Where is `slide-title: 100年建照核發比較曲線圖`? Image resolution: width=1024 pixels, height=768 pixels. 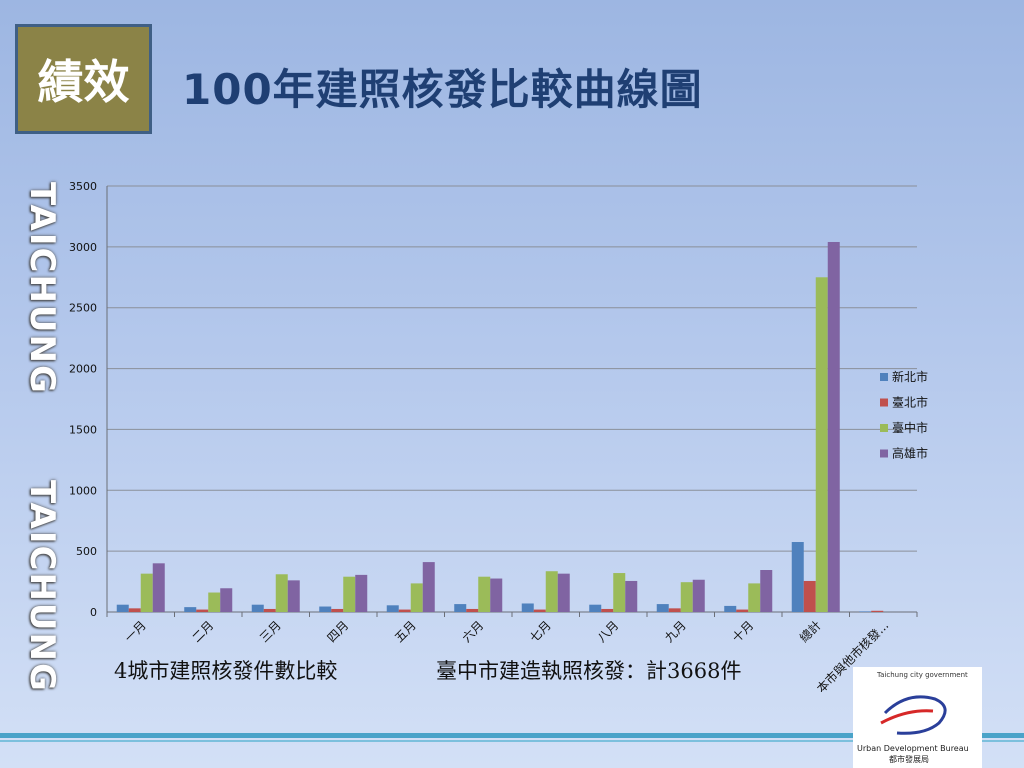
slide-title: 100年建照核發比較曲線圖 is located at coordinates (442, 89).